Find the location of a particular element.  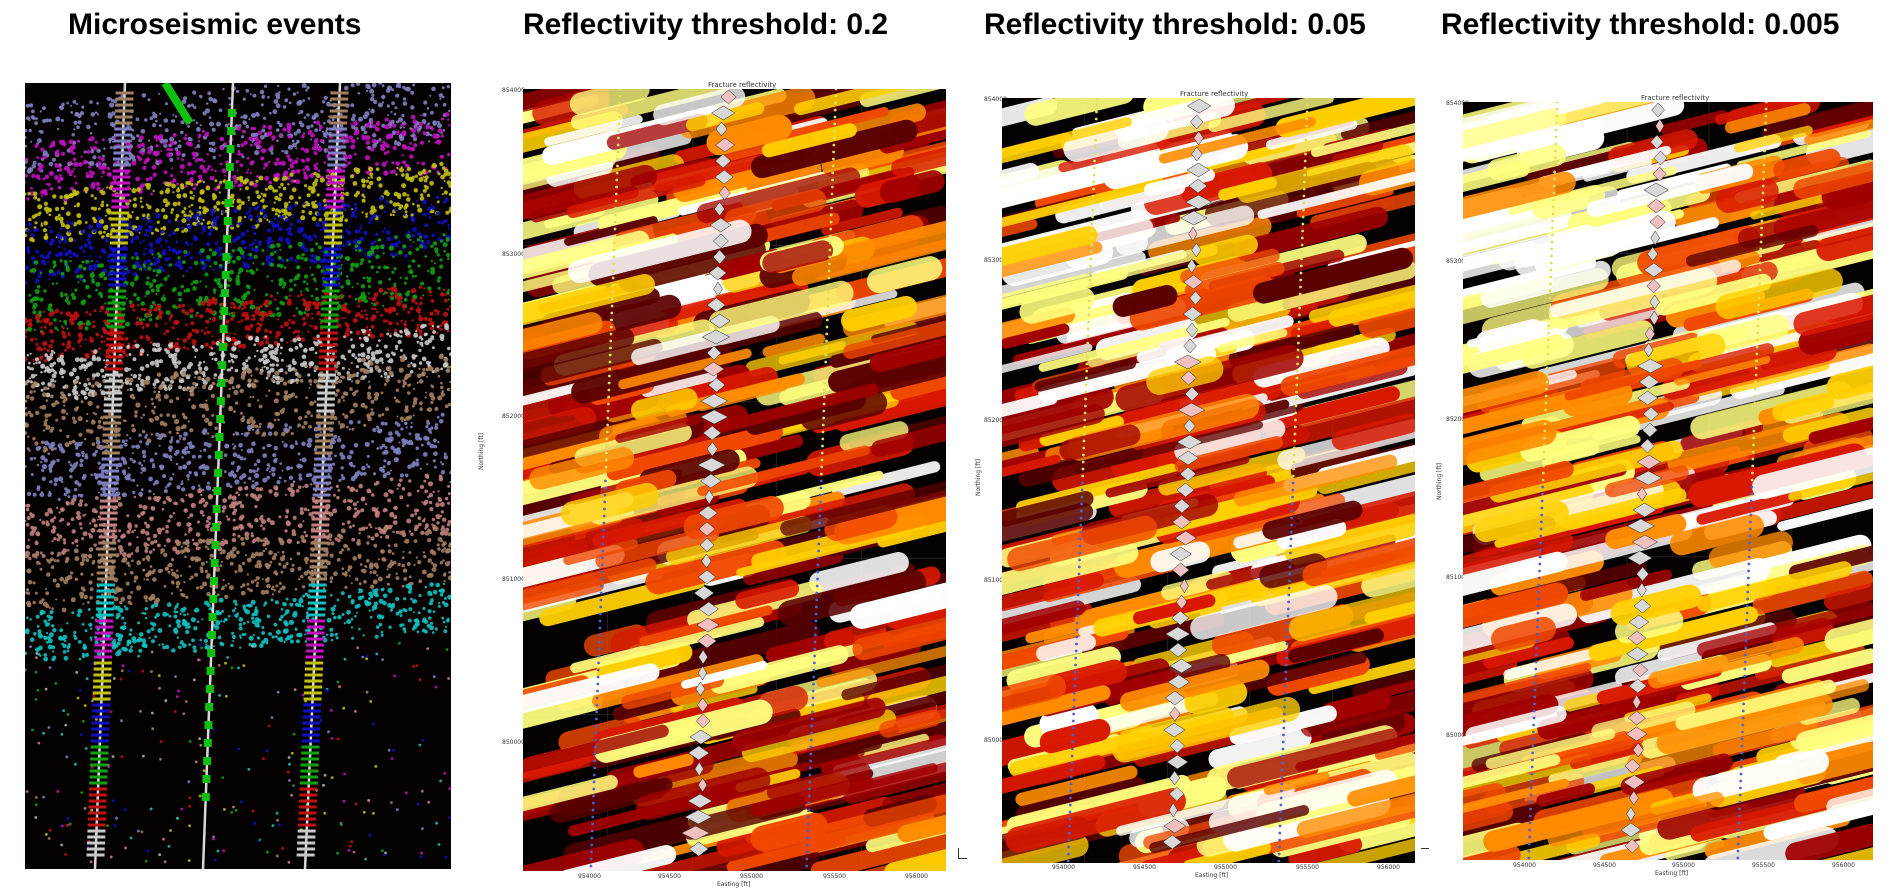

panel-title-microseismic: Microseismic events is located at coordinates (215, 24).